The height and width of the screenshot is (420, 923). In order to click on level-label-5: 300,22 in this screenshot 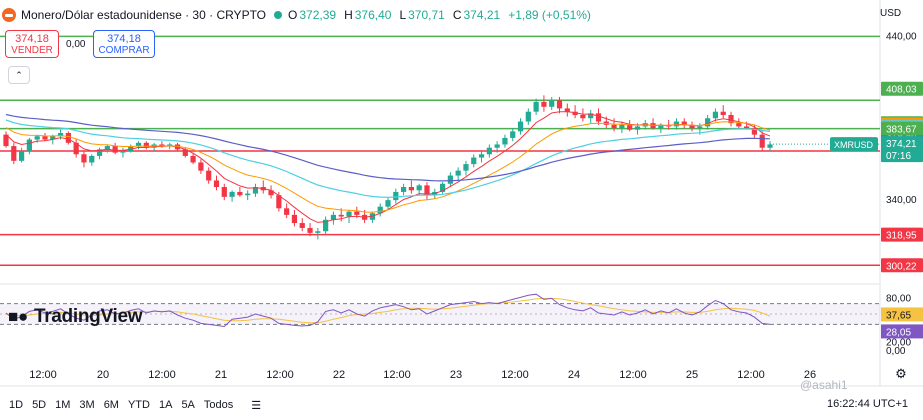, I will do `click(901, 266)`.